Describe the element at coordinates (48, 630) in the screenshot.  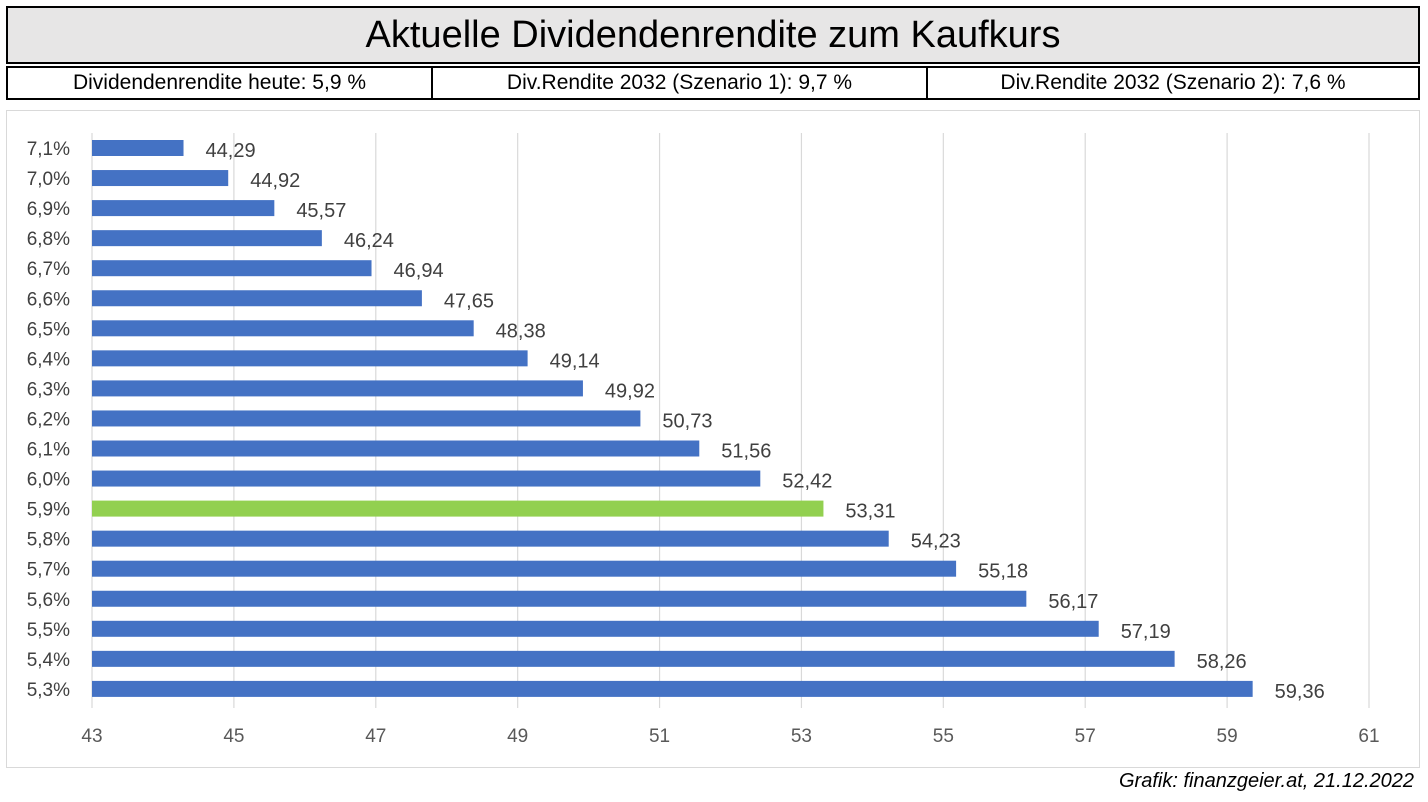
I see `y-tick-label: 5,5%` at that location.